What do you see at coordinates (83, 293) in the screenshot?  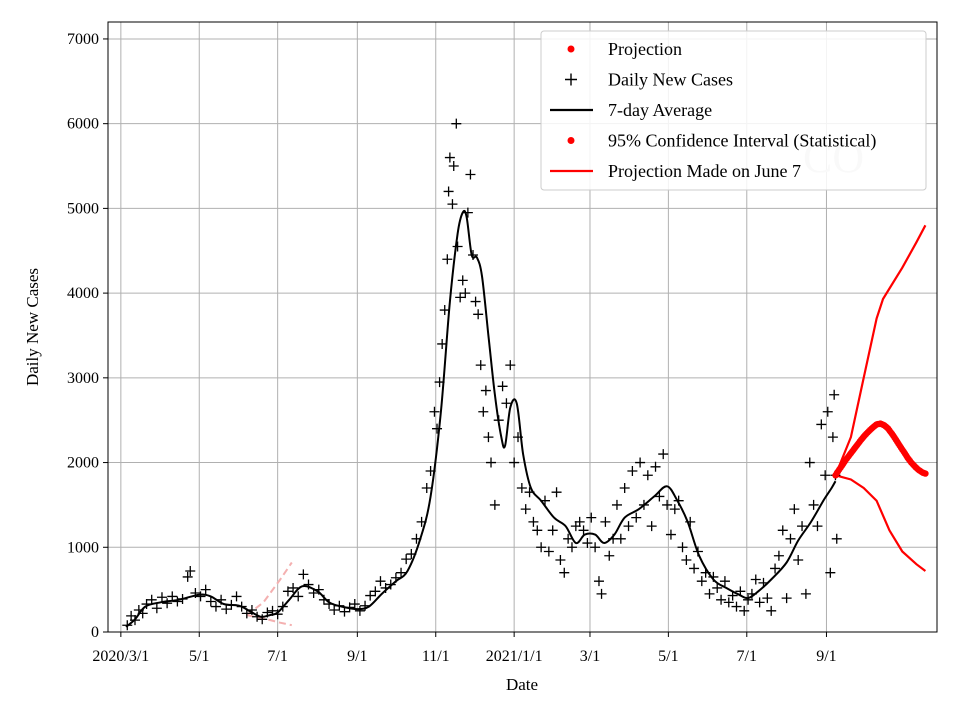 I see `y-tick-label: 4000` at bounding box center [83, 293].